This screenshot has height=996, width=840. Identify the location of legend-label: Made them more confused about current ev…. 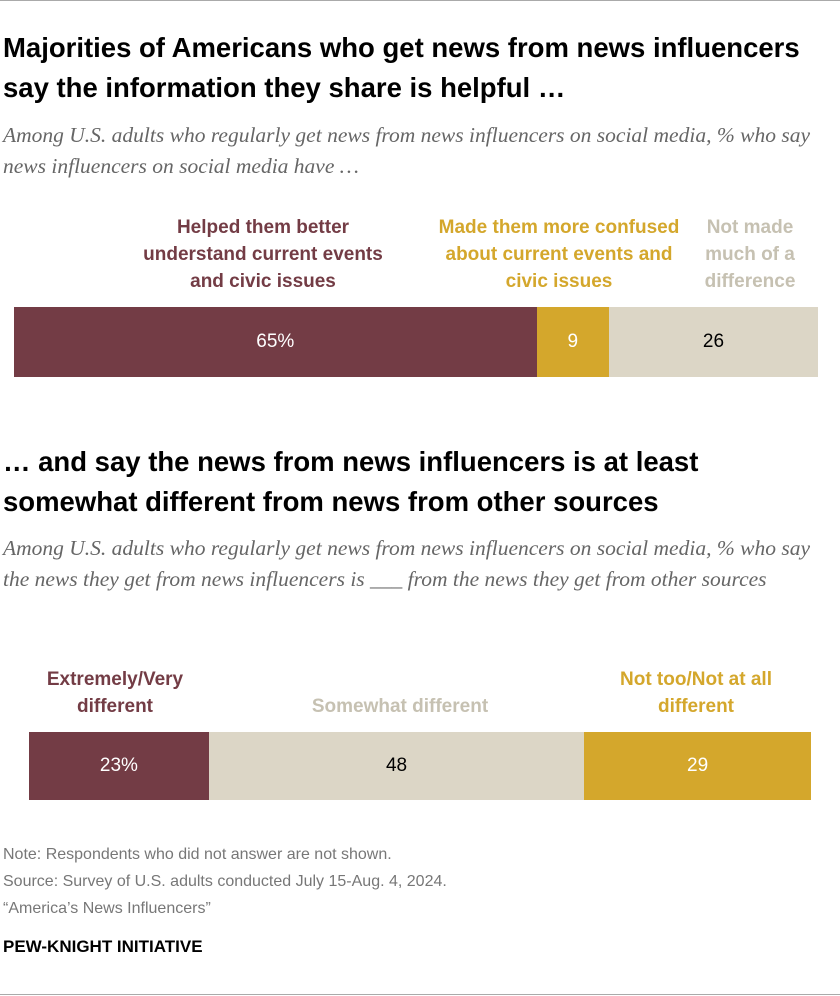
(559, 254).